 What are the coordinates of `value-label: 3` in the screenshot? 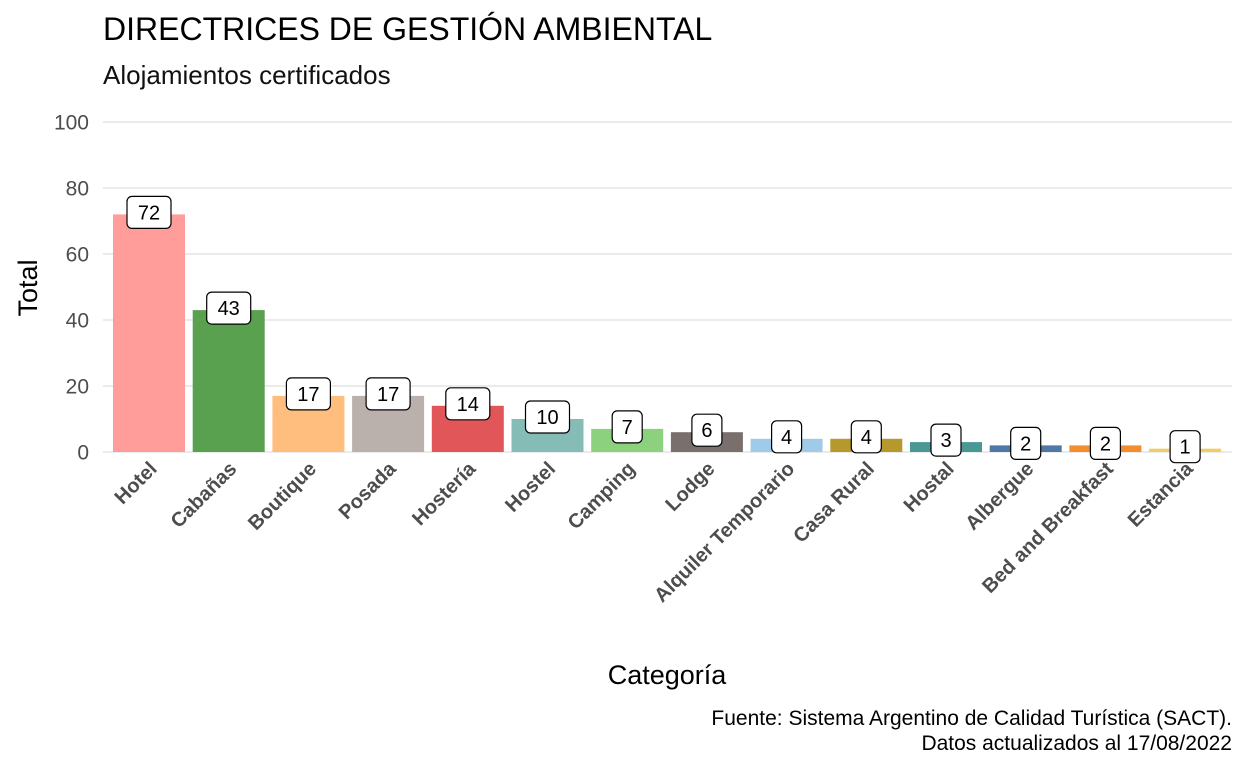 It's located at (945, 441).